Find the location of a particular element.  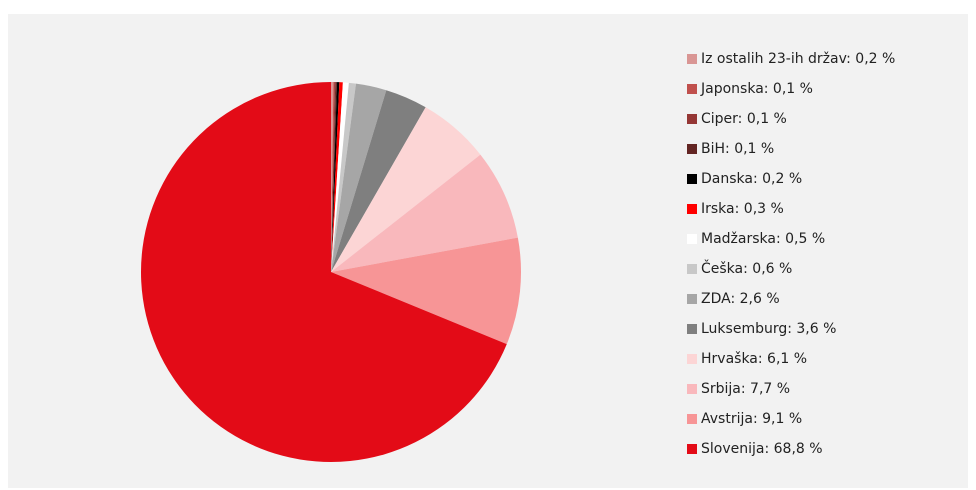

legend-label: Avstrija: 9,1 % is located at coordinates (751, 419).